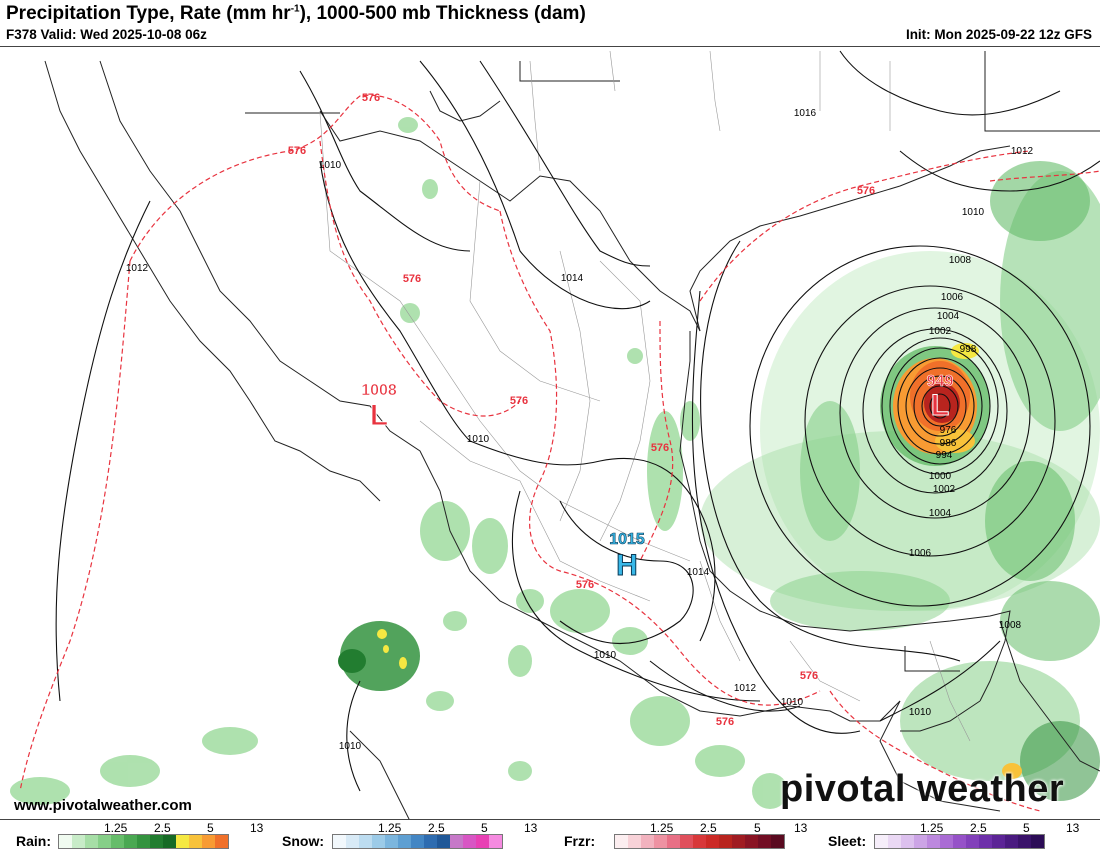  Describe the element at coordinates (627, 539) in the screenshot. I see `high-pressure-value: 1015` at that location.